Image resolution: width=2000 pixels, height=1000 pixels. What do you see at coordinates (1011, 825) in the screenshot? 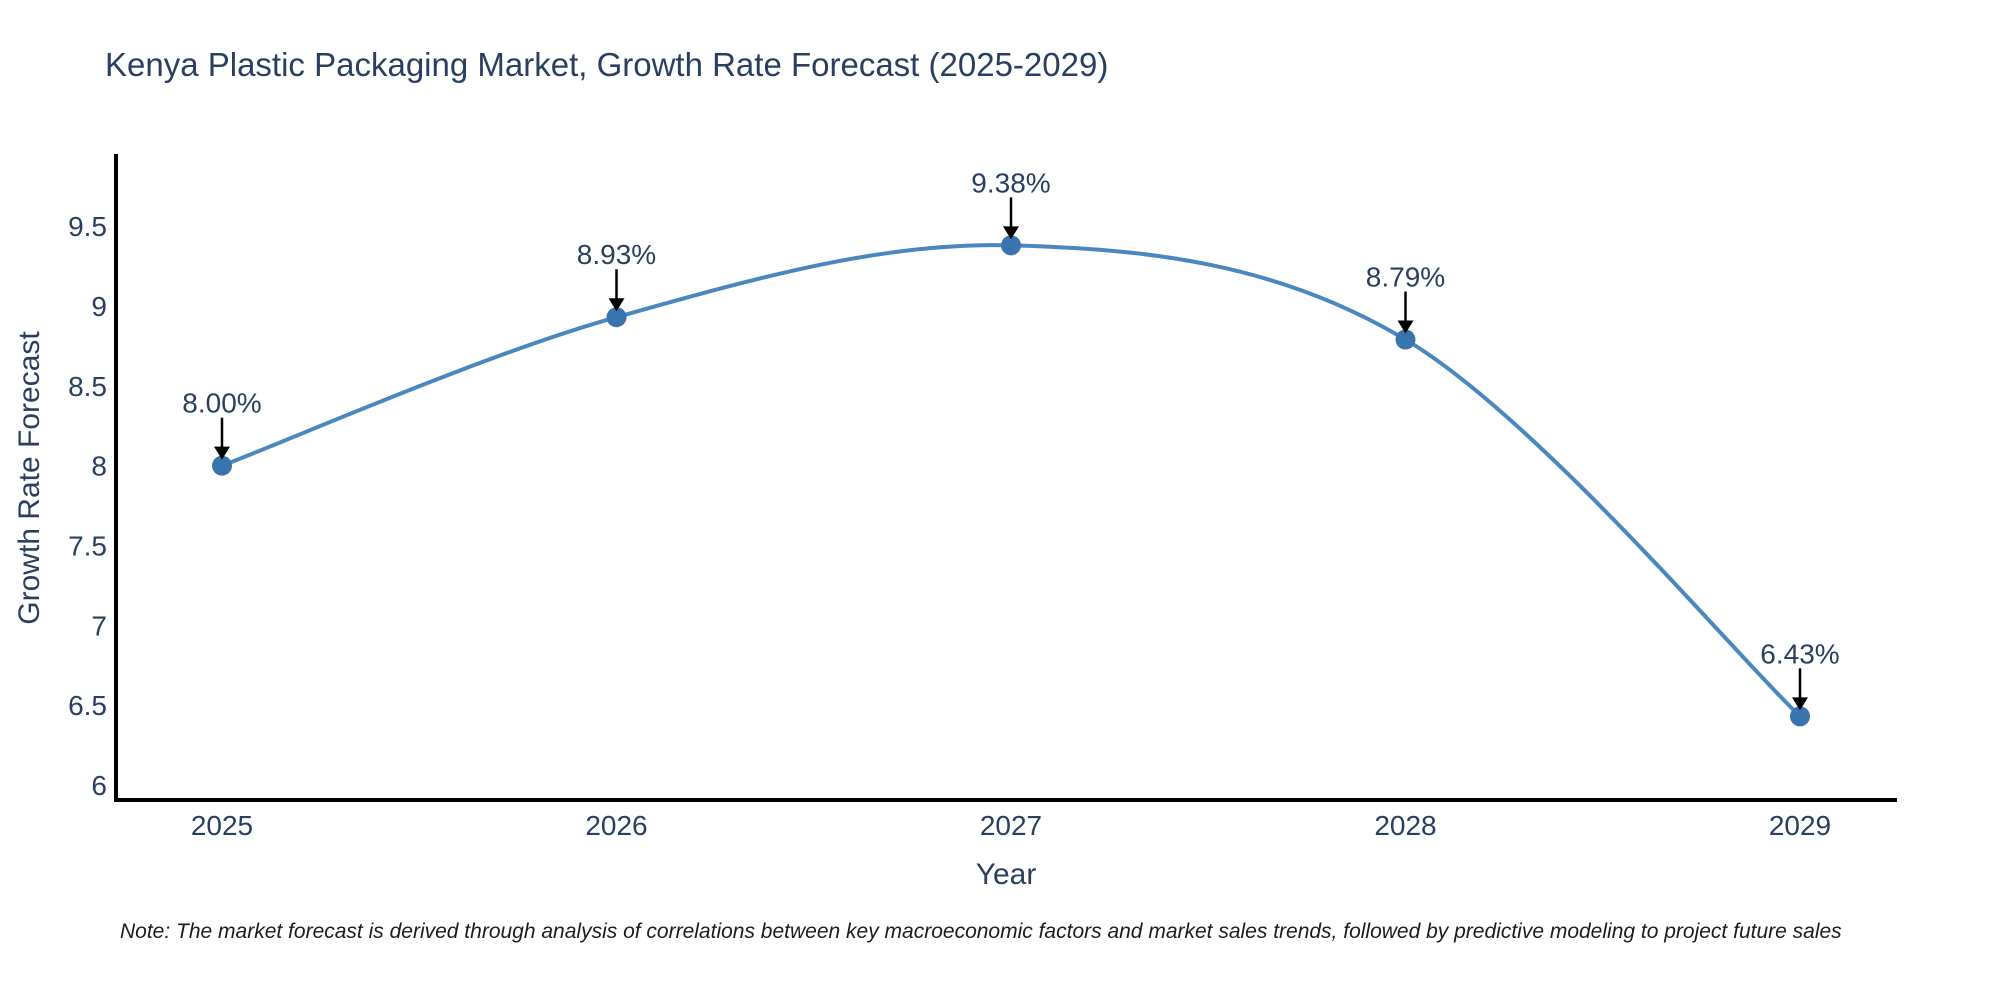
I see `x-tick-label: 2027` at bounding box center [1011, 825].